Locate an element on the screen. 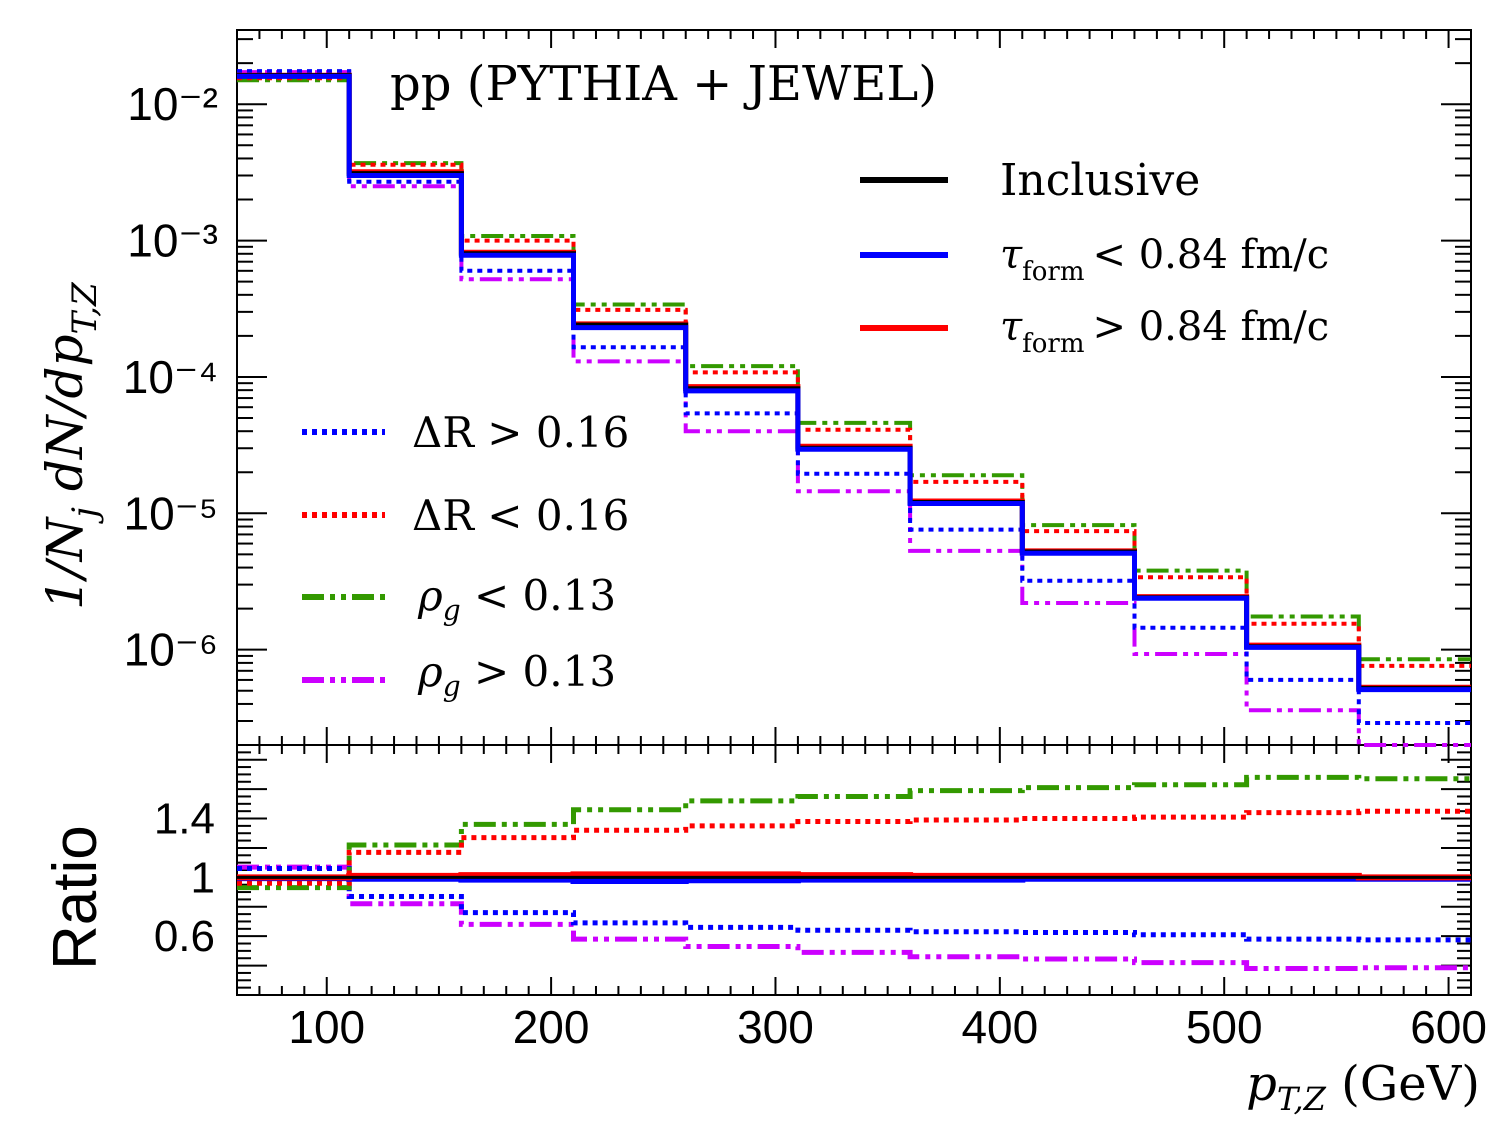 This screenshot has width=1495, height=1132. x-tick-label: 400 is located at coordinates (999, 1027).